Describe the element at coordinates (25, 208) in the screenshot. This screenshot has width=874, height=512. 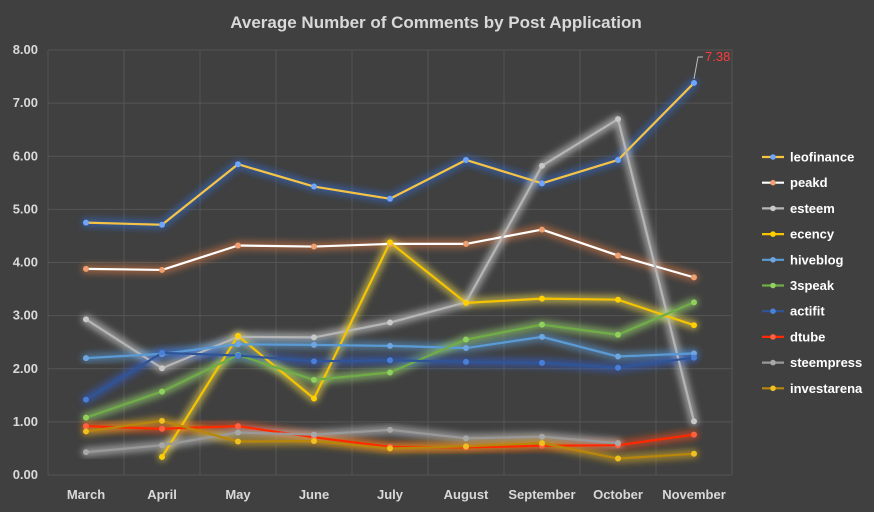
I see `y-tick-label: 5.00` at that location.